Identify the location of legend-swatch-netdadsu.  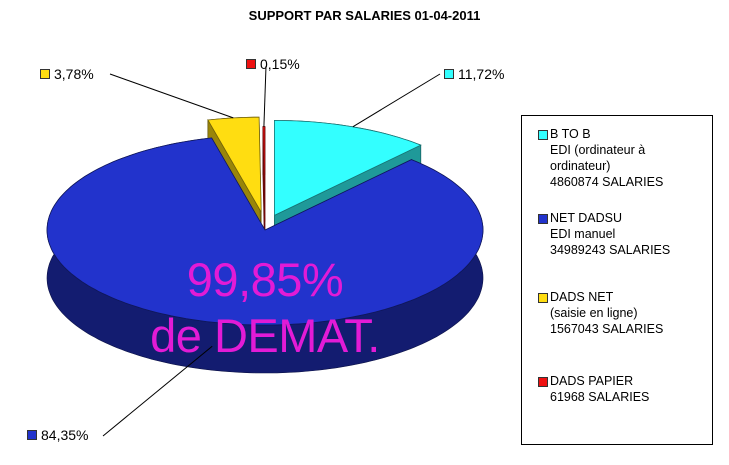
(543, 219).